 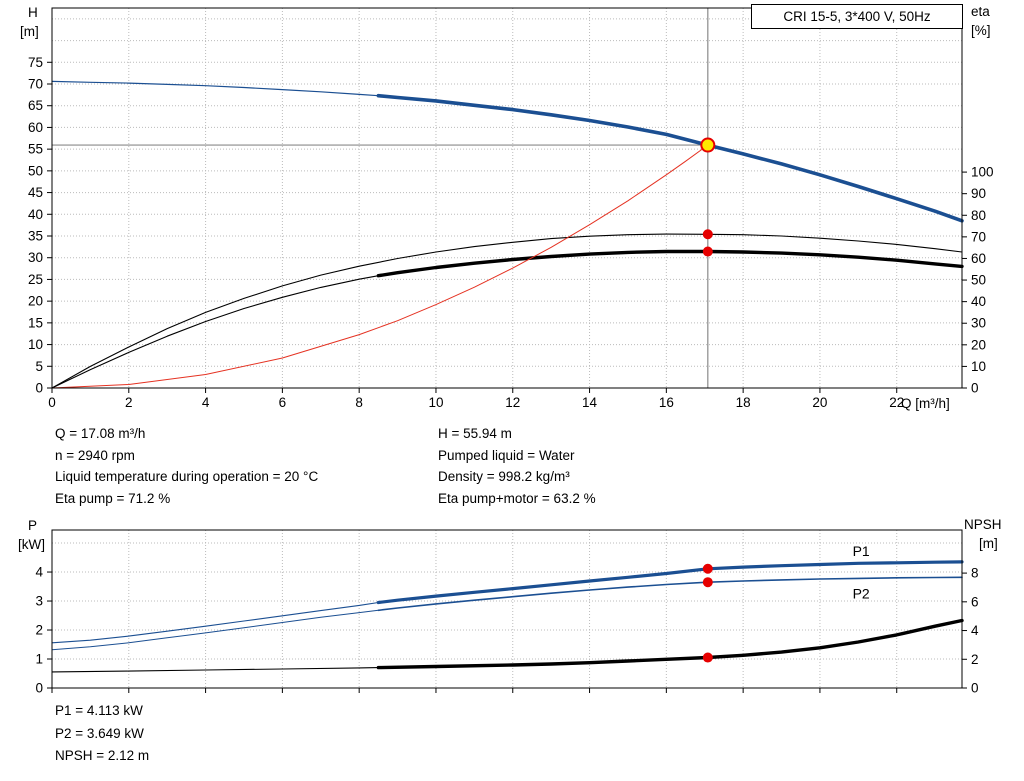 I want to click on axis-title-q: Q [m³/h], so click(x=925, y=403).